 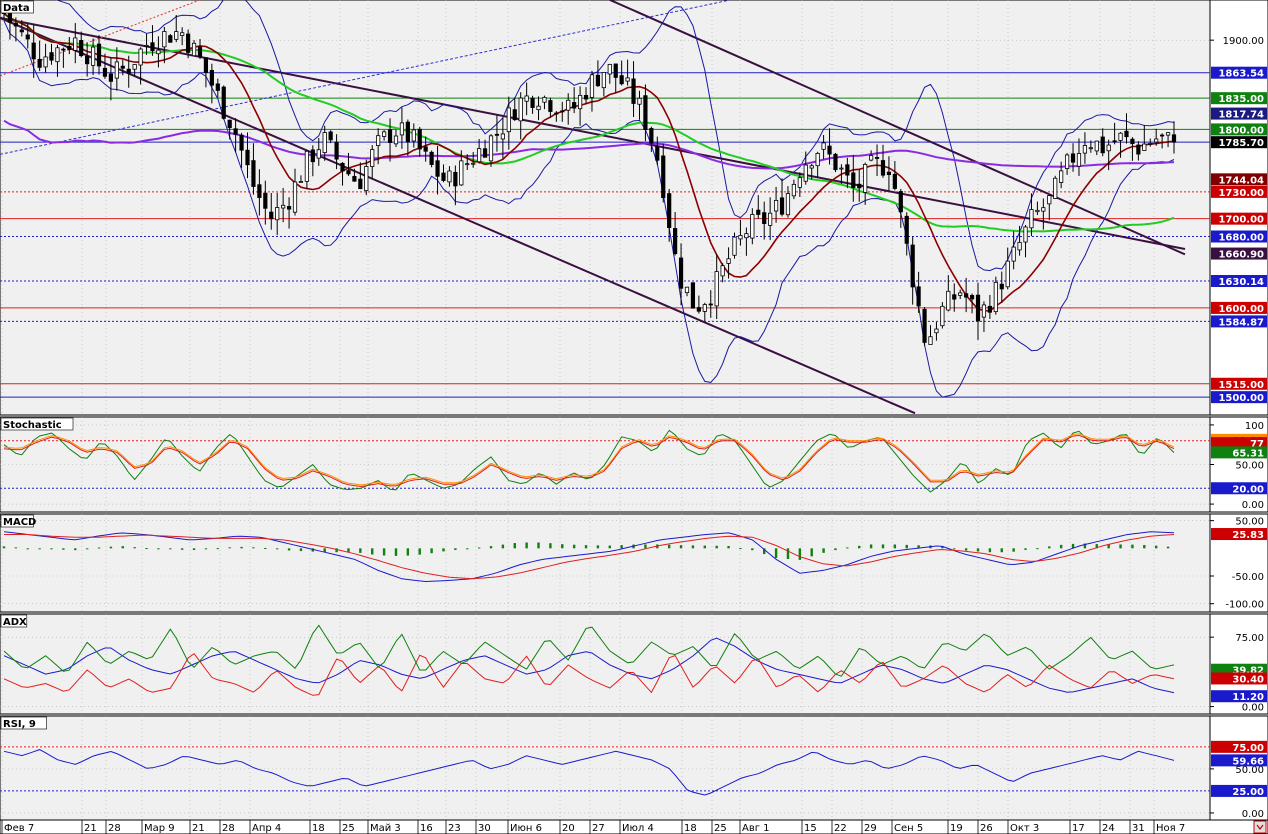 What do you see at coordinates (1248, 453) in the screenshot?
I see `value-tag-label: 65.31` at bounding box center [1248, 453].